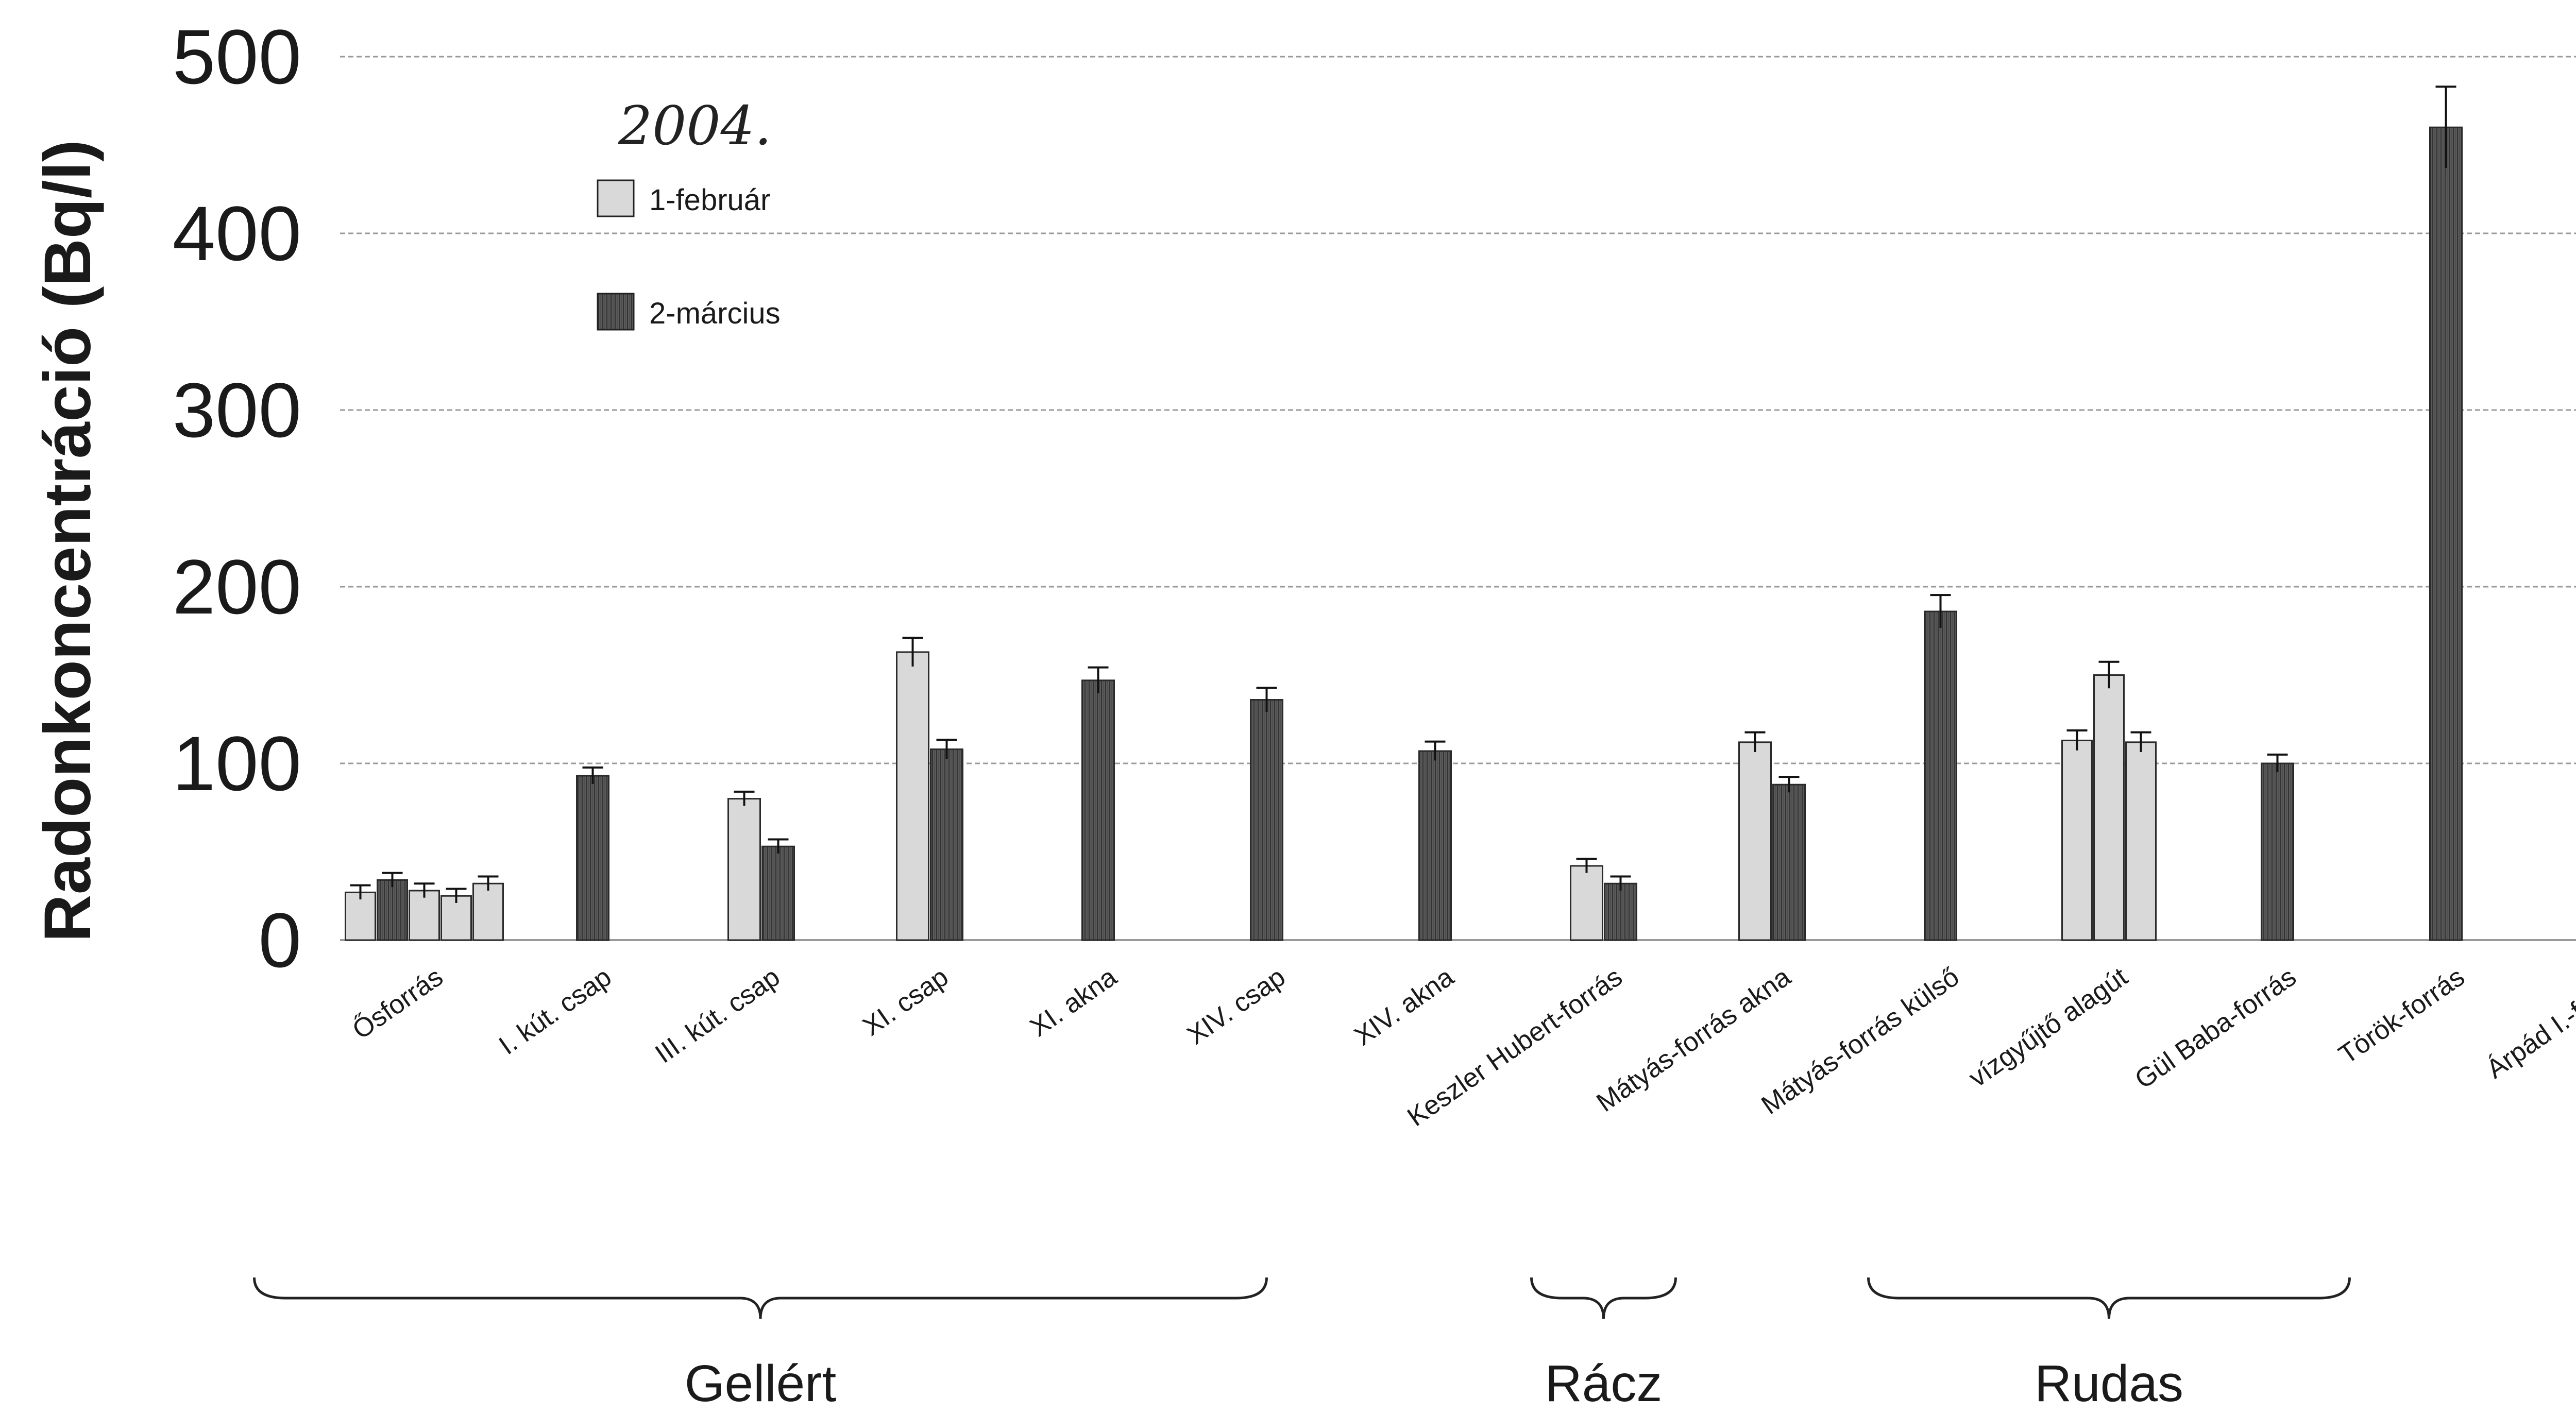  What do you see at coordinates (398, 1003) in the screenshot?
I see `x-tick-label: Ősforrás` at bounding box center [398, 1003].